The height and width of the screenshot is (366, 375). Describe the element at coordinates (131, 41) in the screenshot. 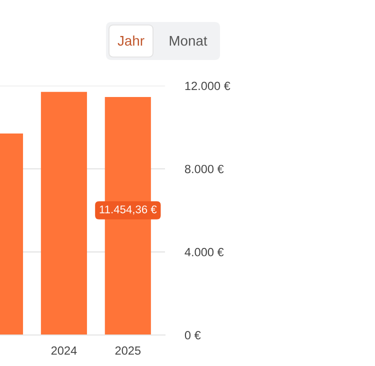

I see `text: Jahr` at that location.